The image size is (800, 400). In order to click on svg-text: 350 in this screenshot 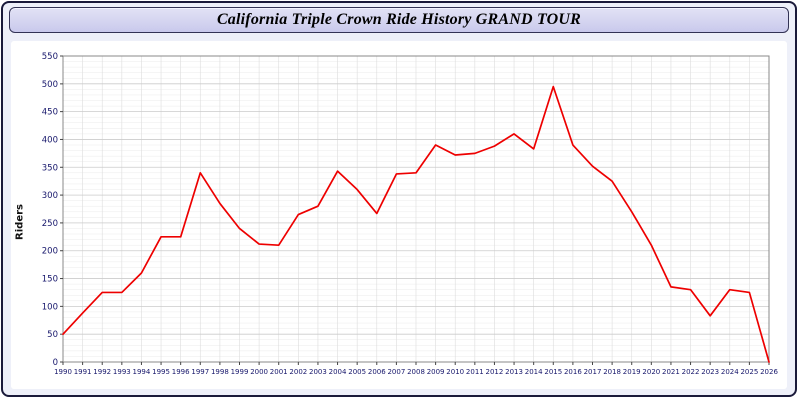, I will do `click(50, 168)`.